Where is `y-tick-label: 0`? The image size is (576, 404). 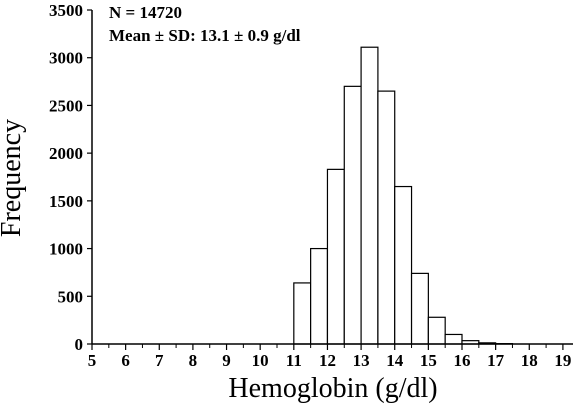
y-tick-label: 0 is located at coordinates (79, 344).